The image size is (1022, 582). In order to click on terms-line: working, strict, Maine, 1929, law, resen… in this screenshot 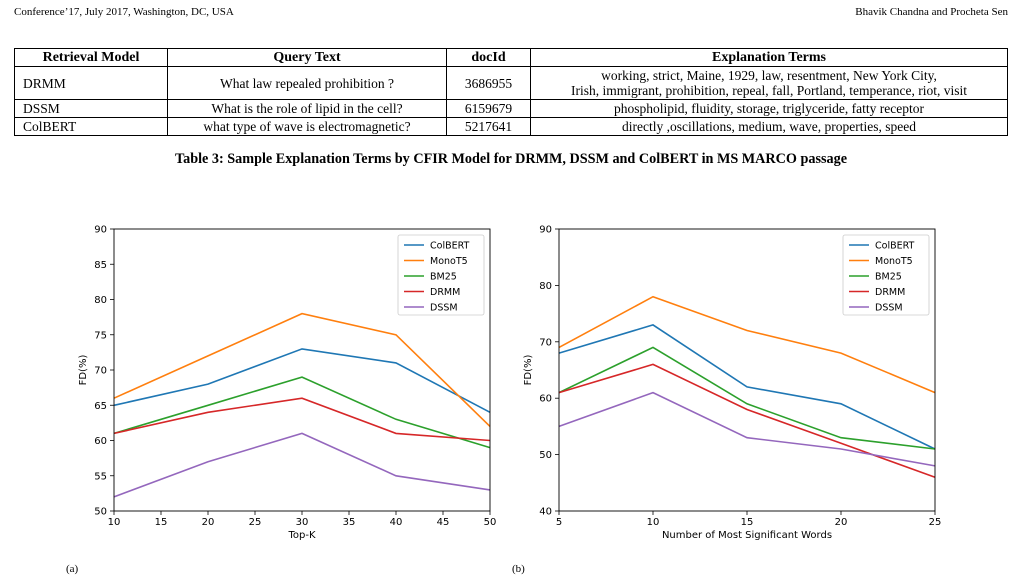, I will do `click(769, 75)`.